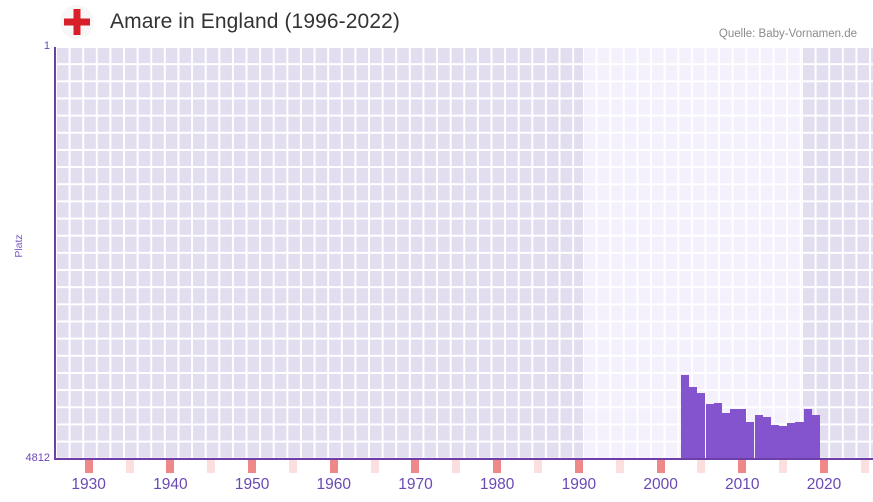  Describe the element at coordinates (783, 442) in the screenshot. I see `bar-2015` at that location.